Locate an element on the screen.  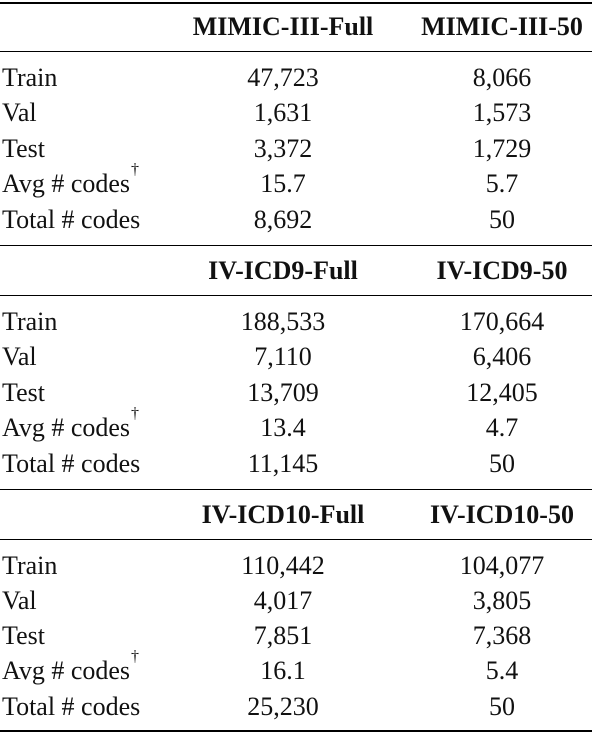
table-row: Avg # codes† 15.7 5.7 is located at coordinates (296, 182).